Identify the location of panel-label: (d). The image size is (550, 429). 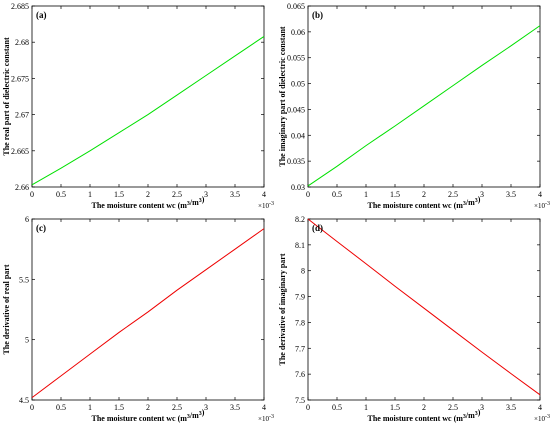
(317, 228).